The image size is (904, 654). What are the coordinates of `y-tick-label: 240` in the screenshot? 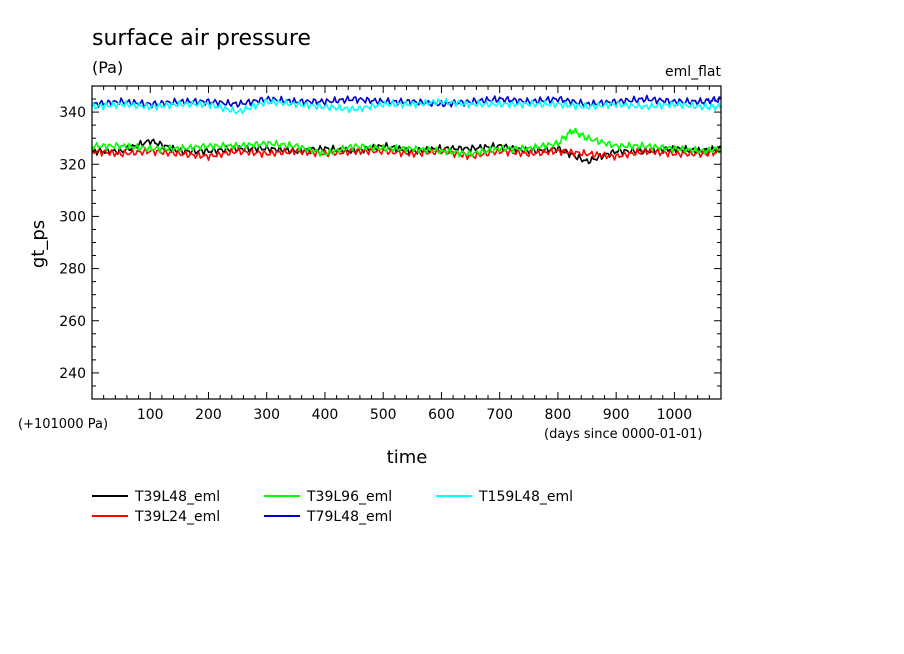 It's located at (72, 374).